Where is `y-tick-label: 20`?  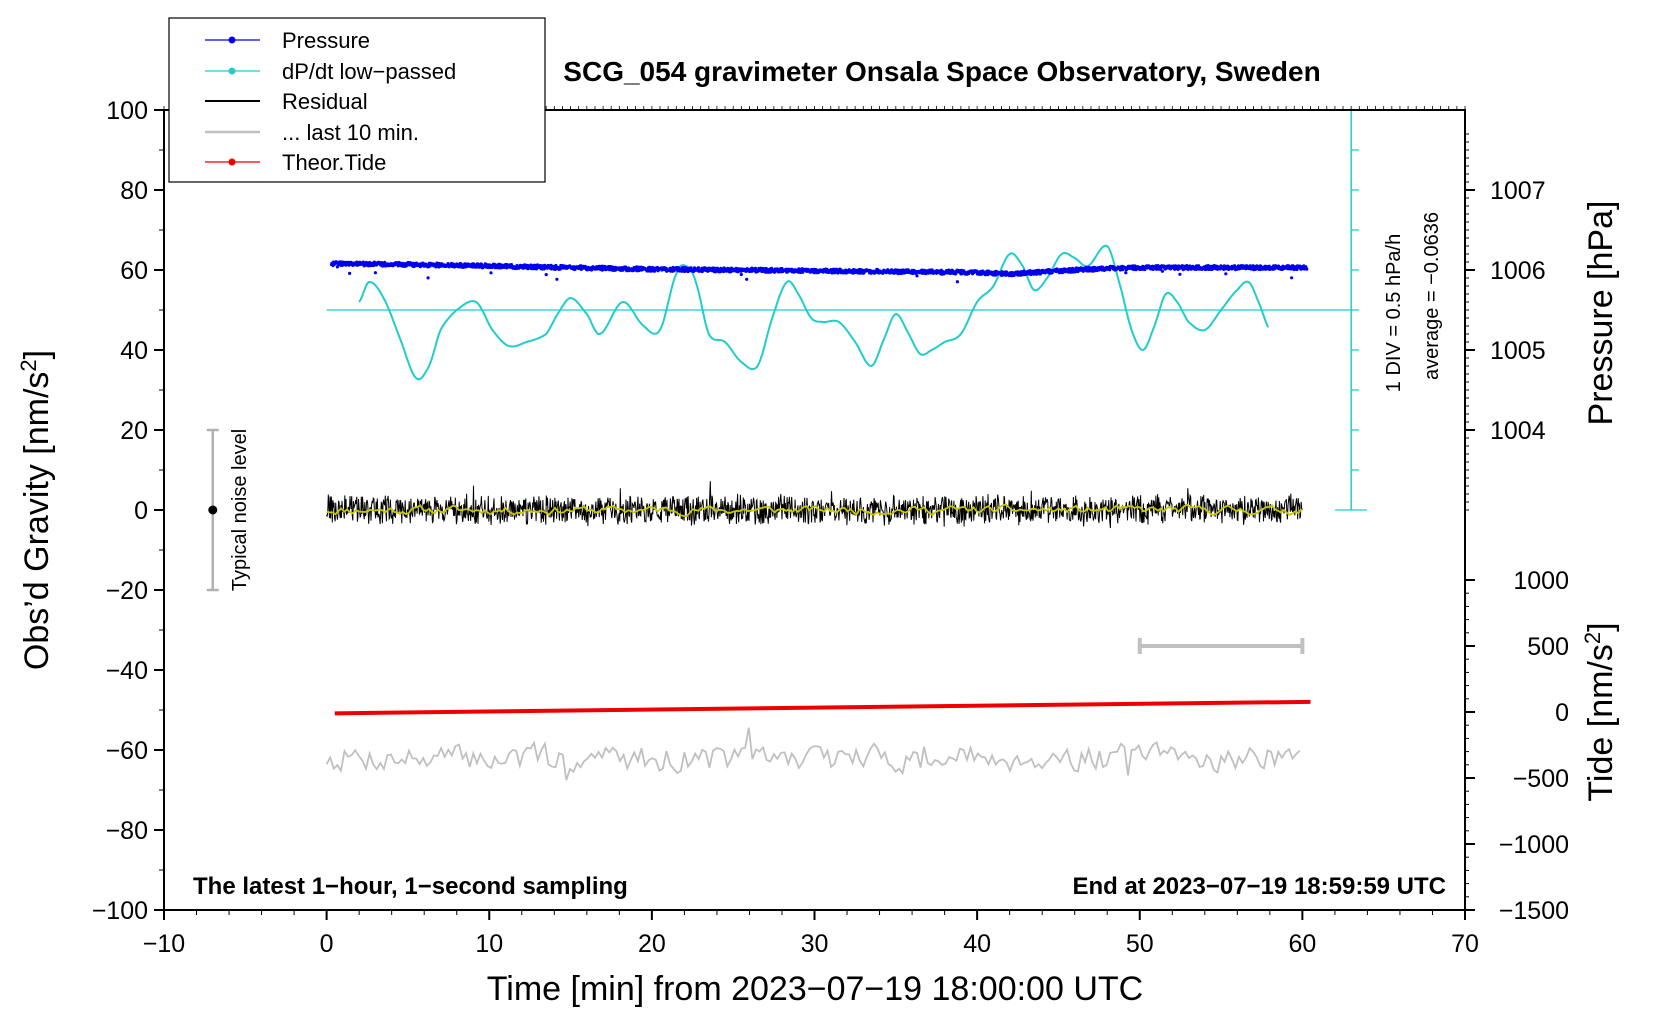 y-tick-label: 20 is located at coordinates (134, 431).